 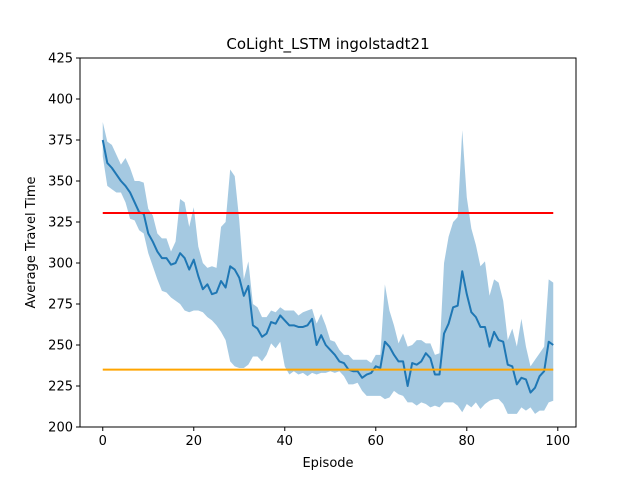 What do you see at coordinates (60, 182) in the screenshot?
I see `y-tick-label: 350` at bounding box center [60, 182].